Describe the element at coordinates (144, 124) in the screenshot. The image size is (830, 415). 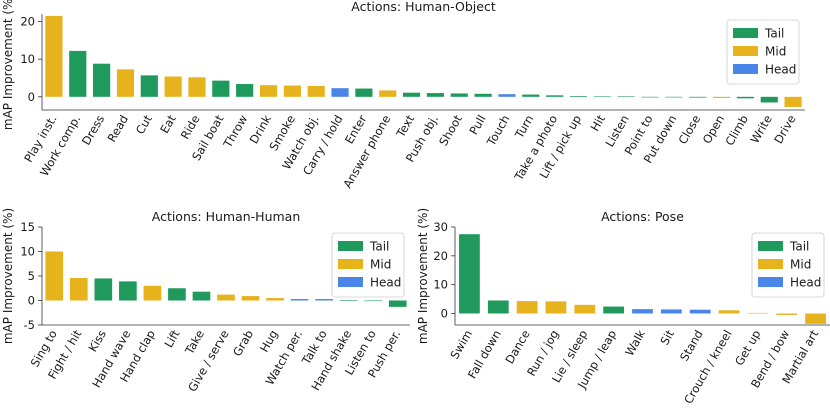
I see `category-label: Cut` at that location.